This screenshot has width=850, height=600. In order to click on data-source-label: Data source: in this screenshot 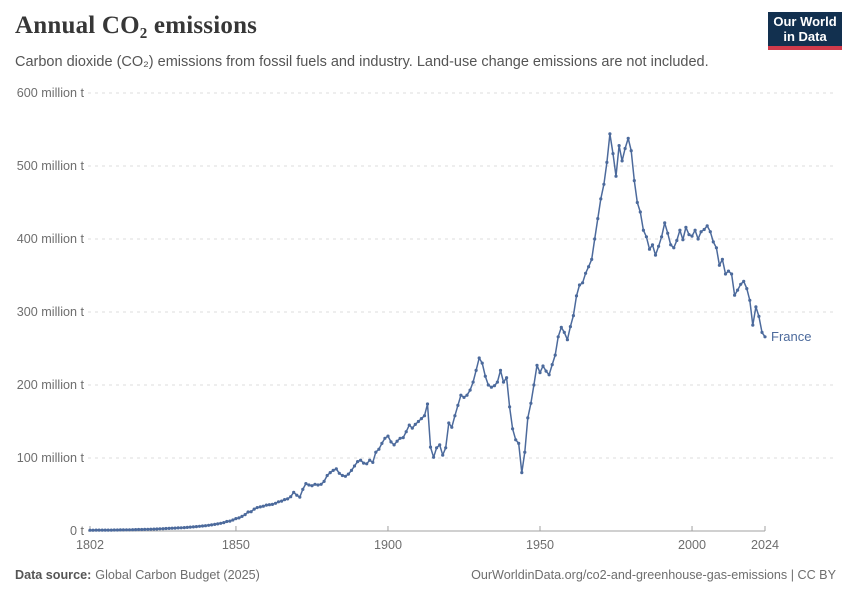, I will do `click(53, 575)`.